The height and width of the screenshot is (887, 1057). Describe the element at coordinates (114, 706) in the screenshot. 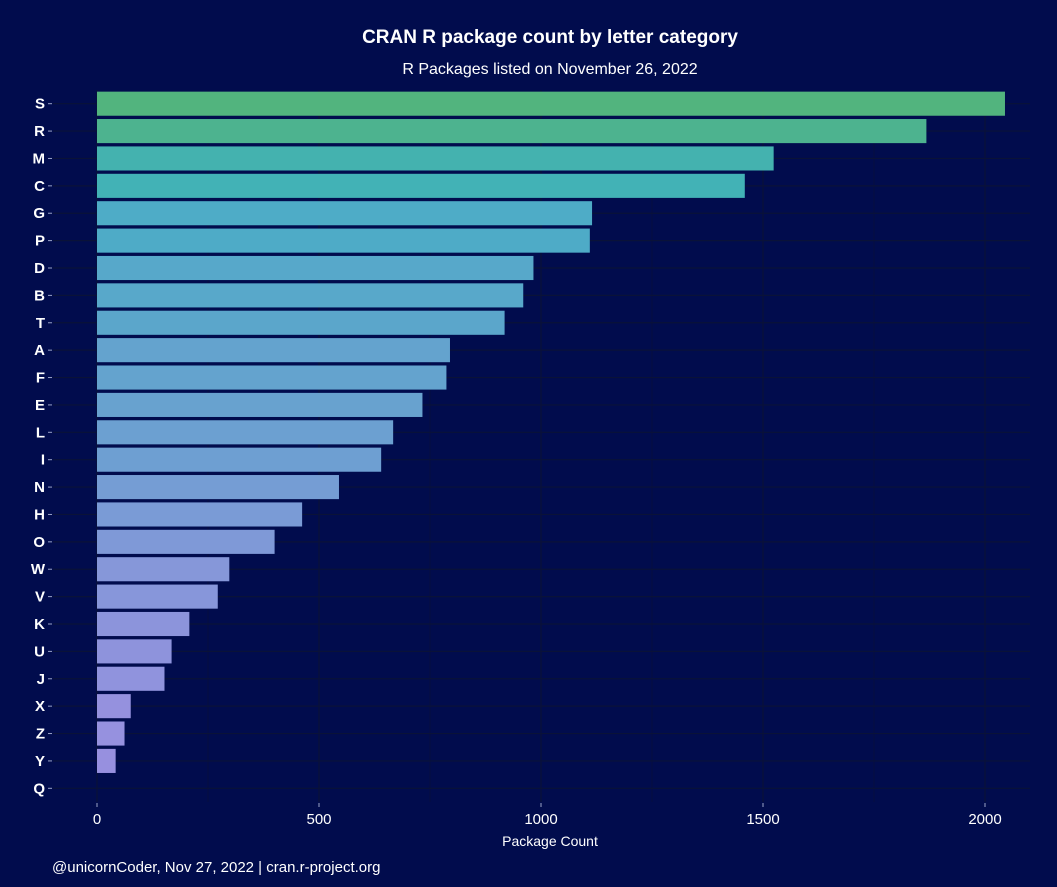

I see `bar-X` at that location.